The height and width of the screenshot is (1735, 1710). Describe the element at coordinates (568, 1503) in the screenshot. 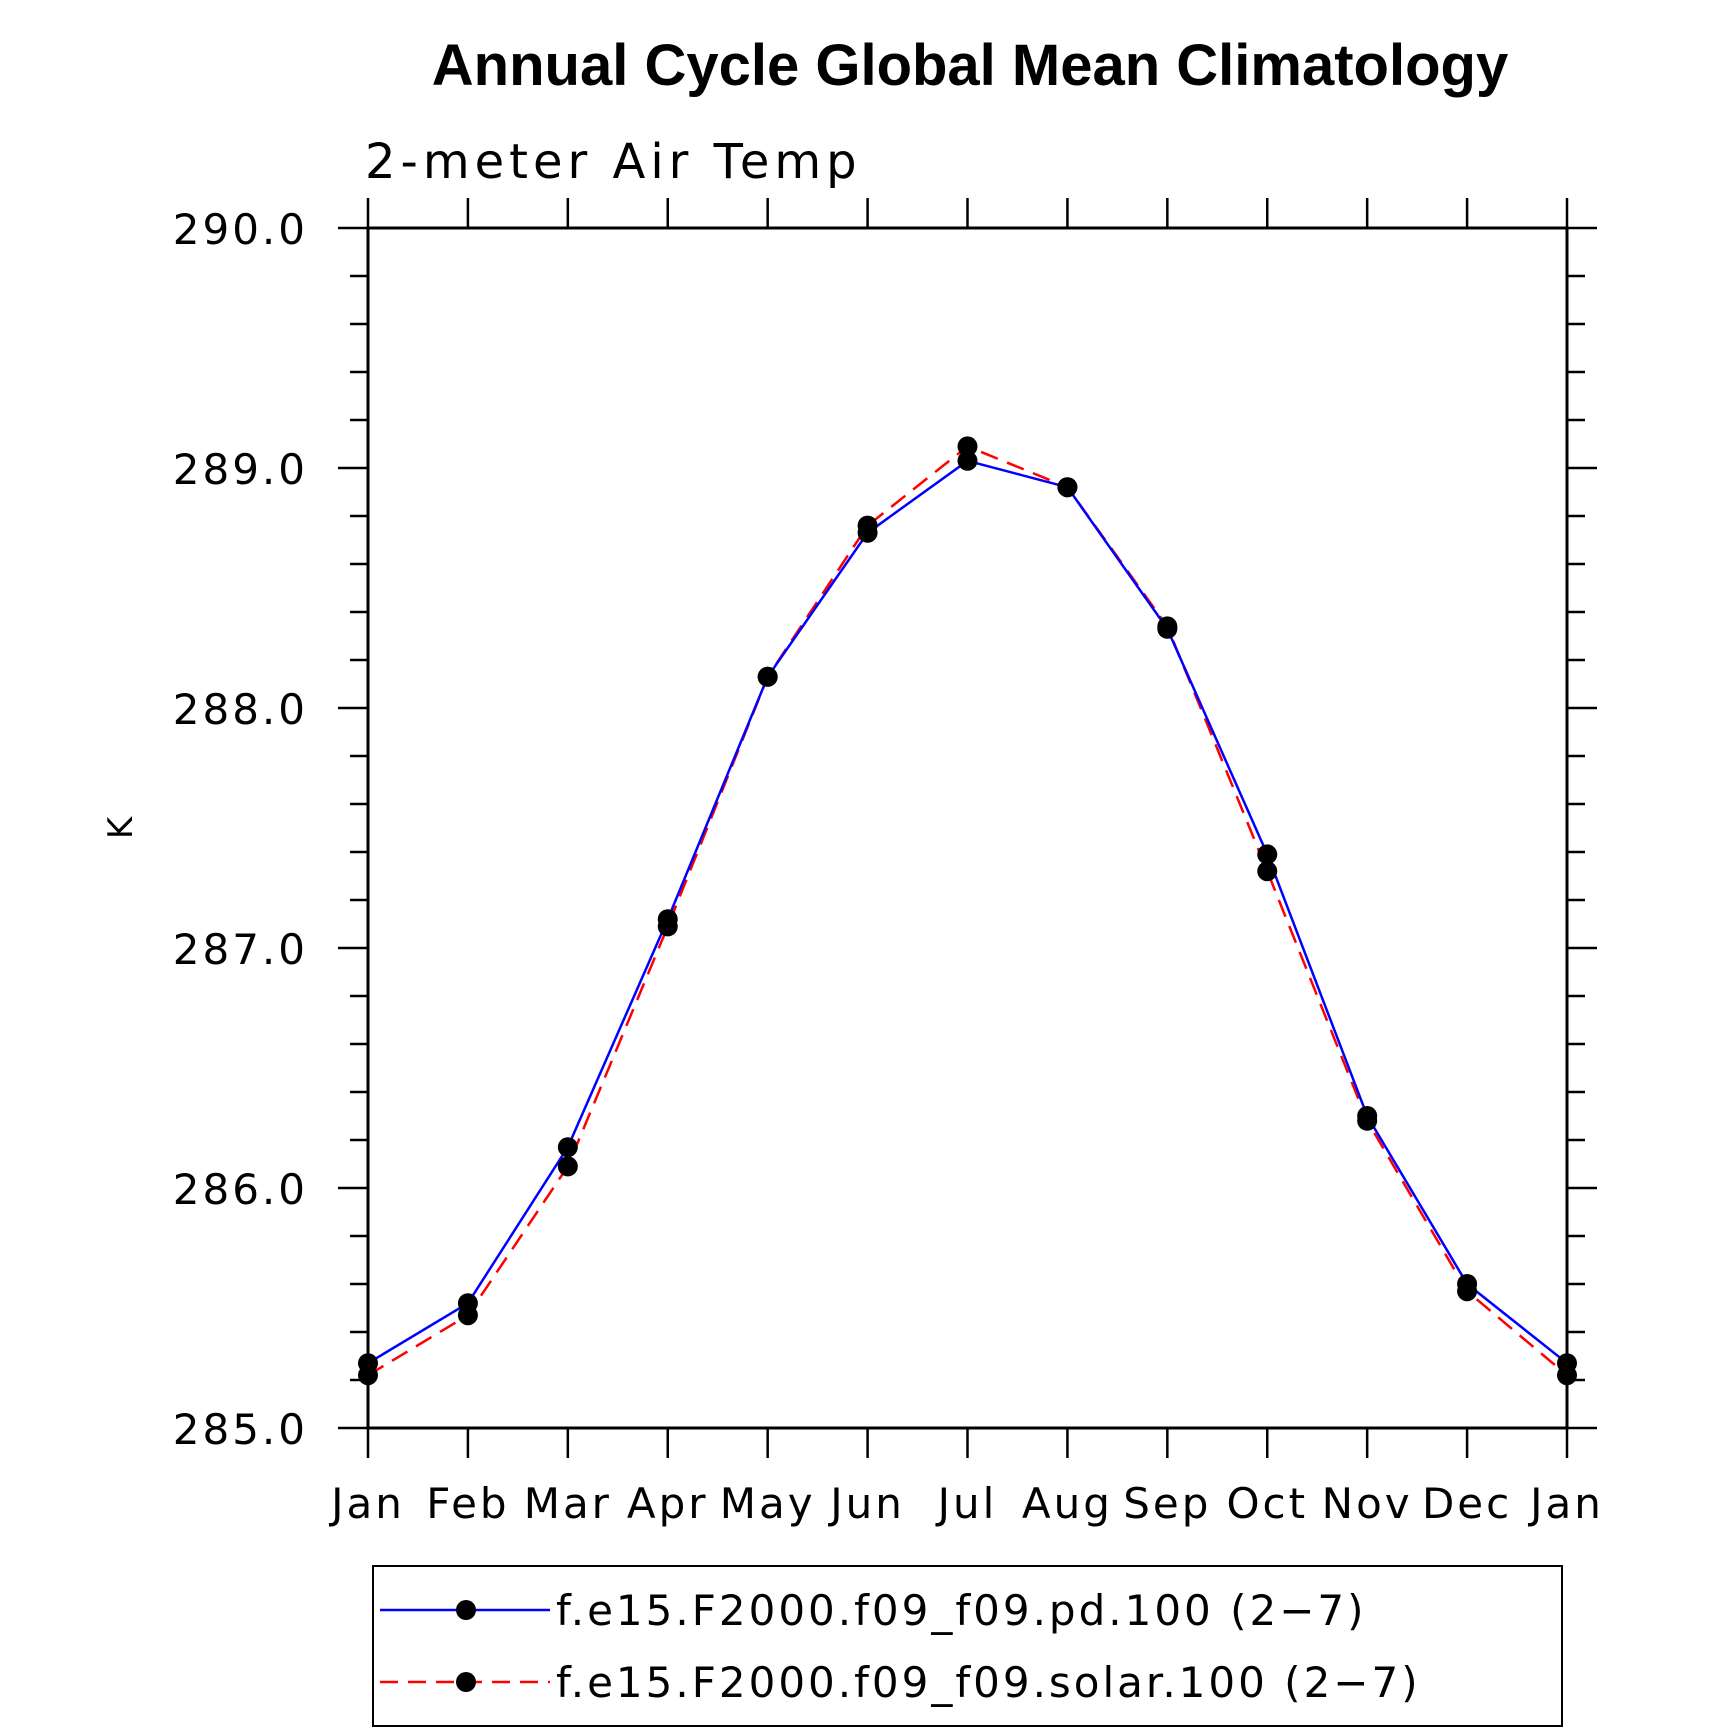

I see `x-tick-label: Mar` at that location.